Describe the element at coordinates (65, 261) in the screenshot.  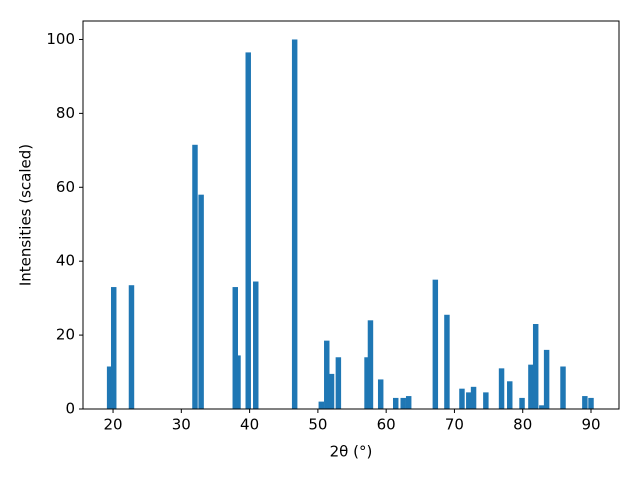
I see `y-tick-label: 40` at that location.